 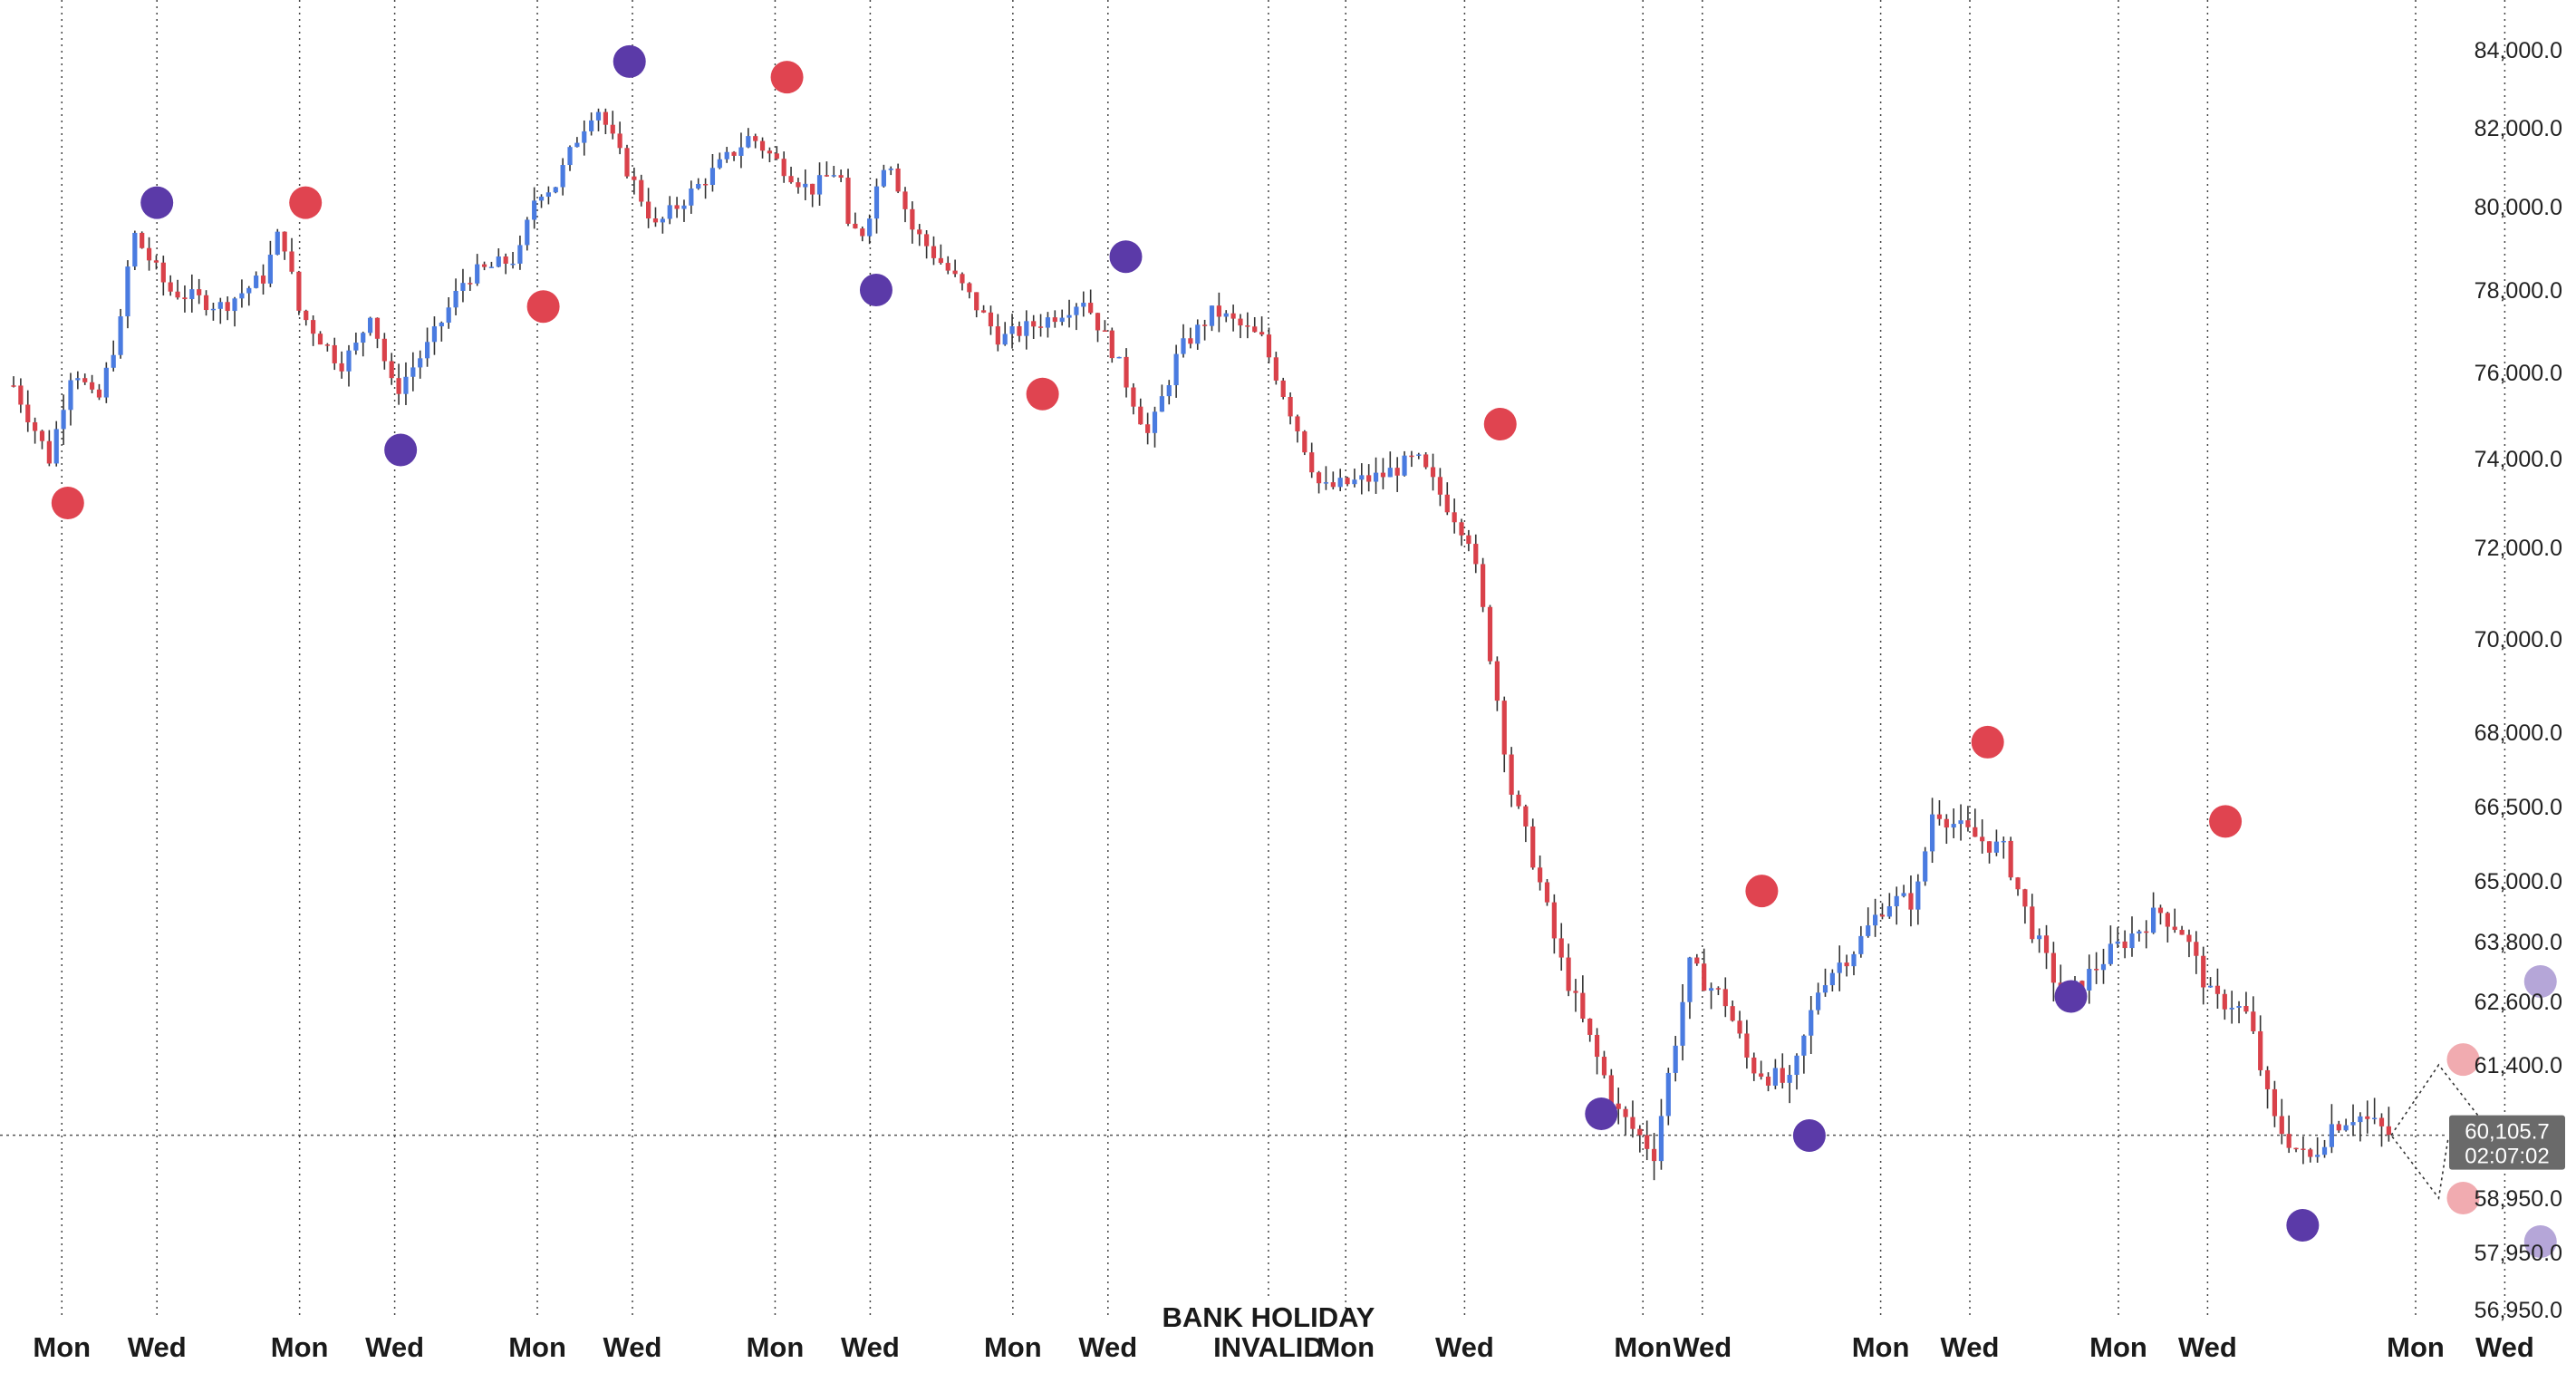 I want to click on y-tick-label: 66,500.0, so click(x=2518, y=807).